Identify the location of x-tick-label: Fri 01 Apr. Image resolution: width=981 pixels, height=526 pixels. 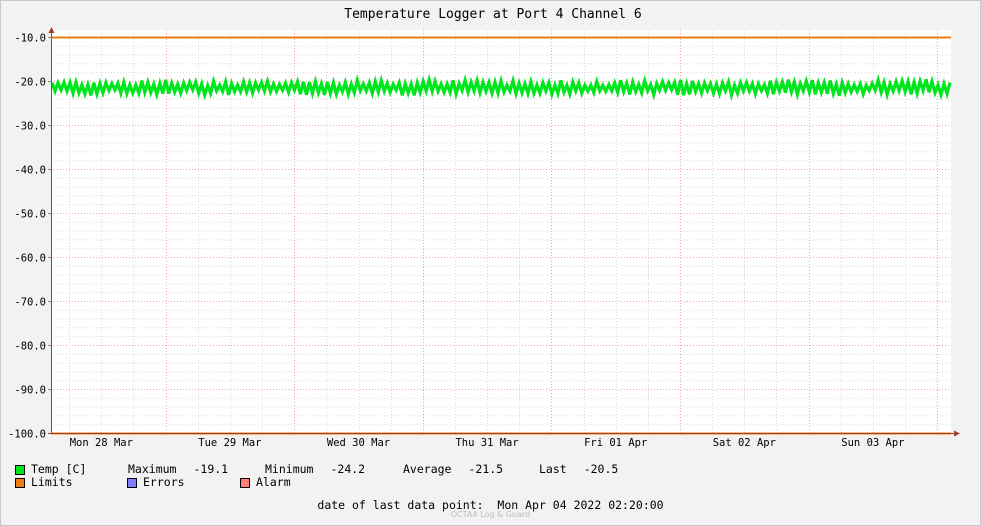
(615, 443).